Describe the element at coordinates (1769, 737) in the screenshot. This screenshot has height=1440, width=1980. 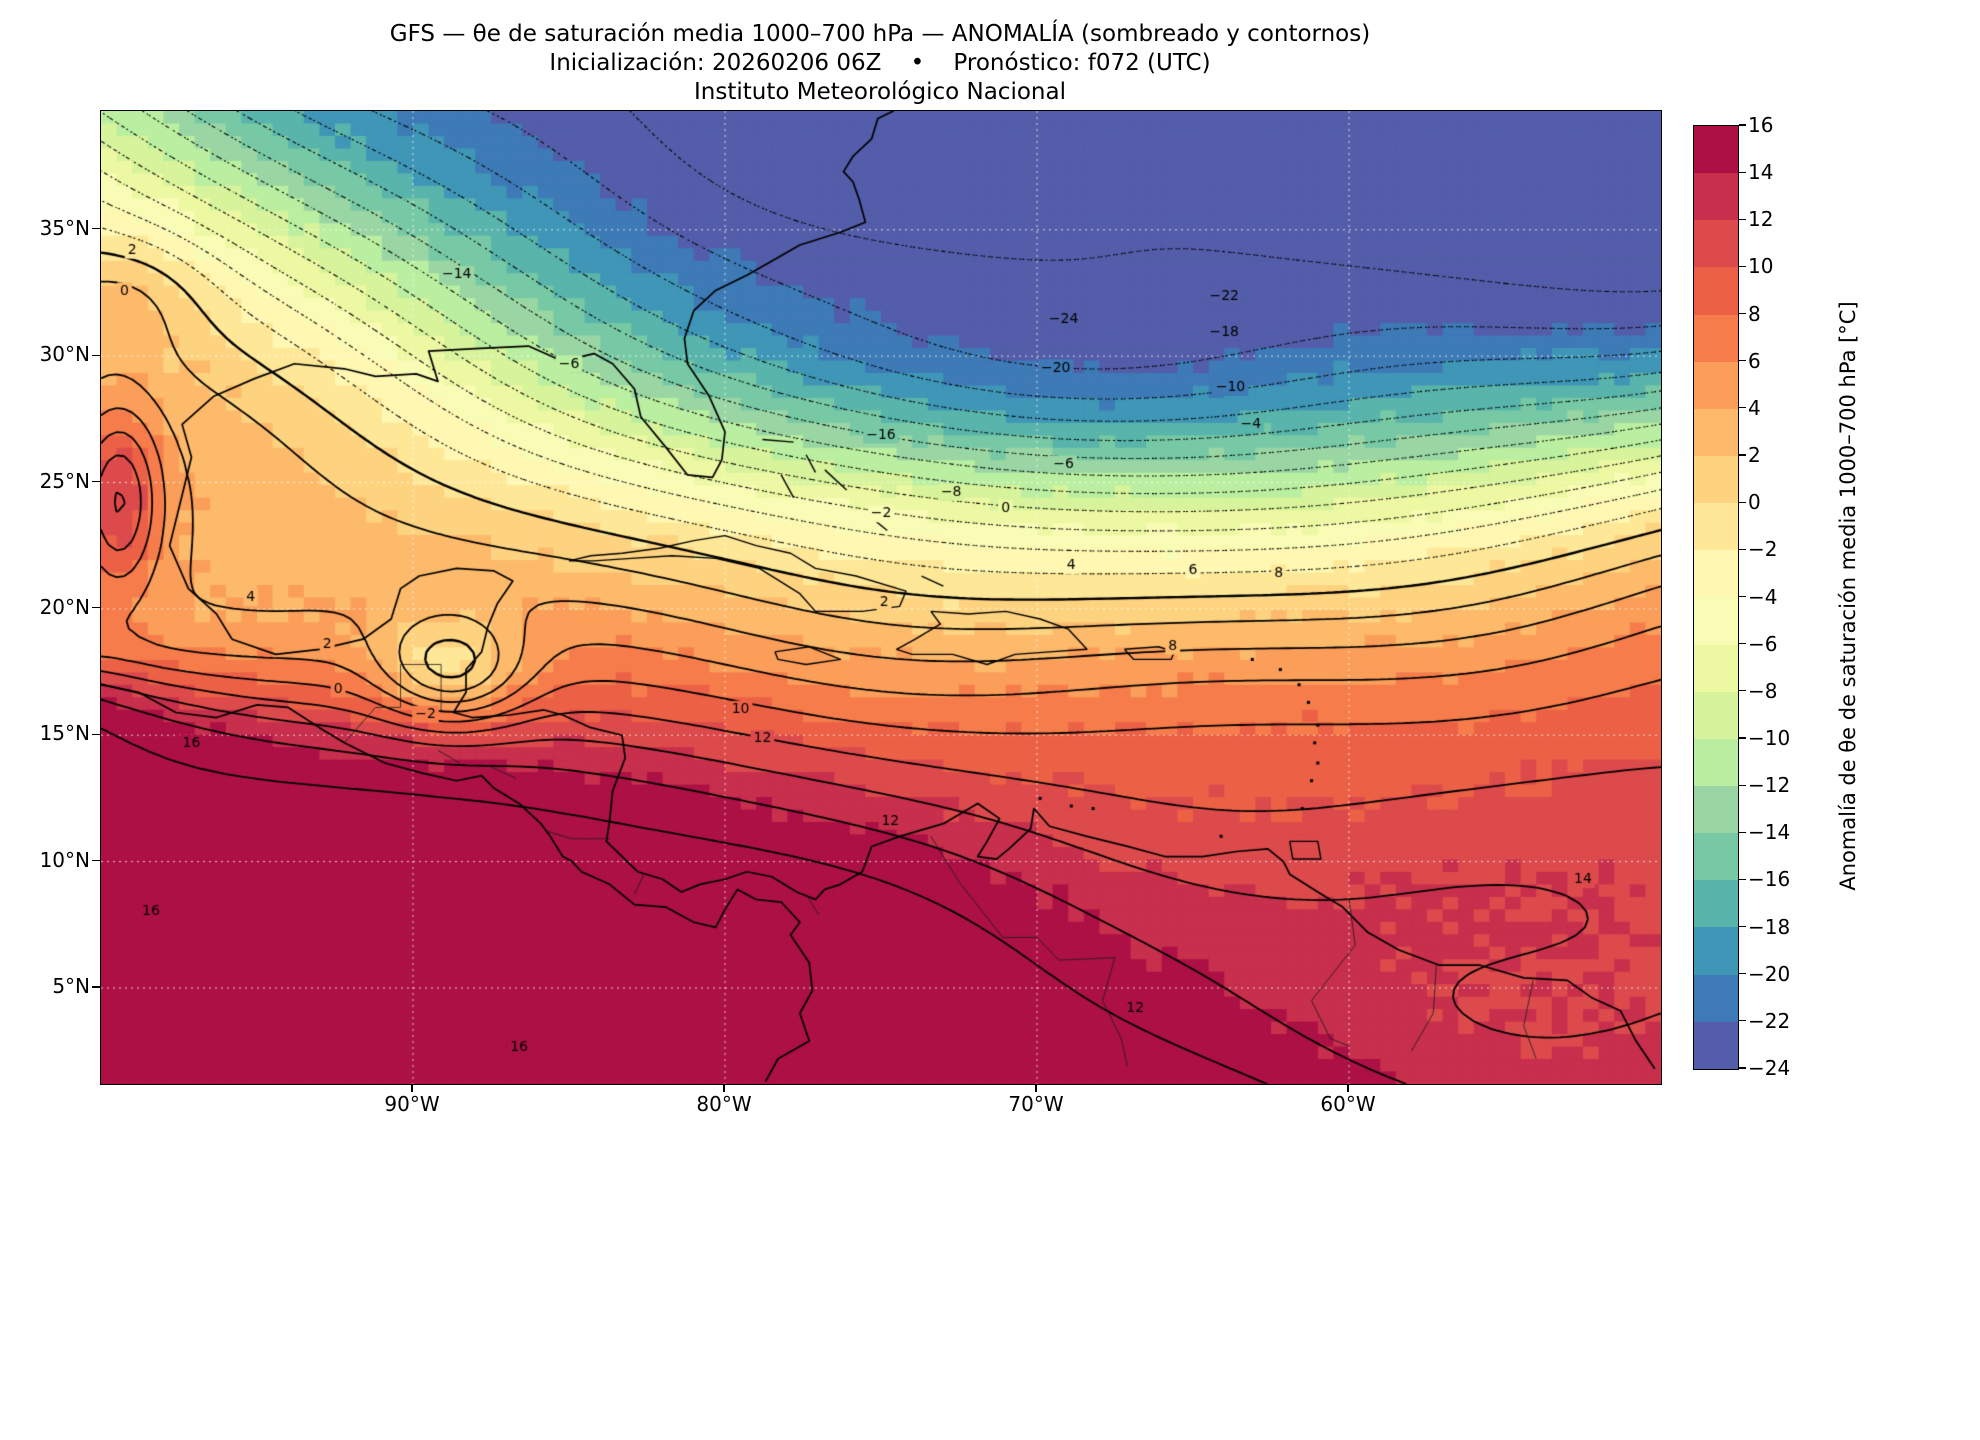
I see `colorbar-tick-label: −10` at that location.